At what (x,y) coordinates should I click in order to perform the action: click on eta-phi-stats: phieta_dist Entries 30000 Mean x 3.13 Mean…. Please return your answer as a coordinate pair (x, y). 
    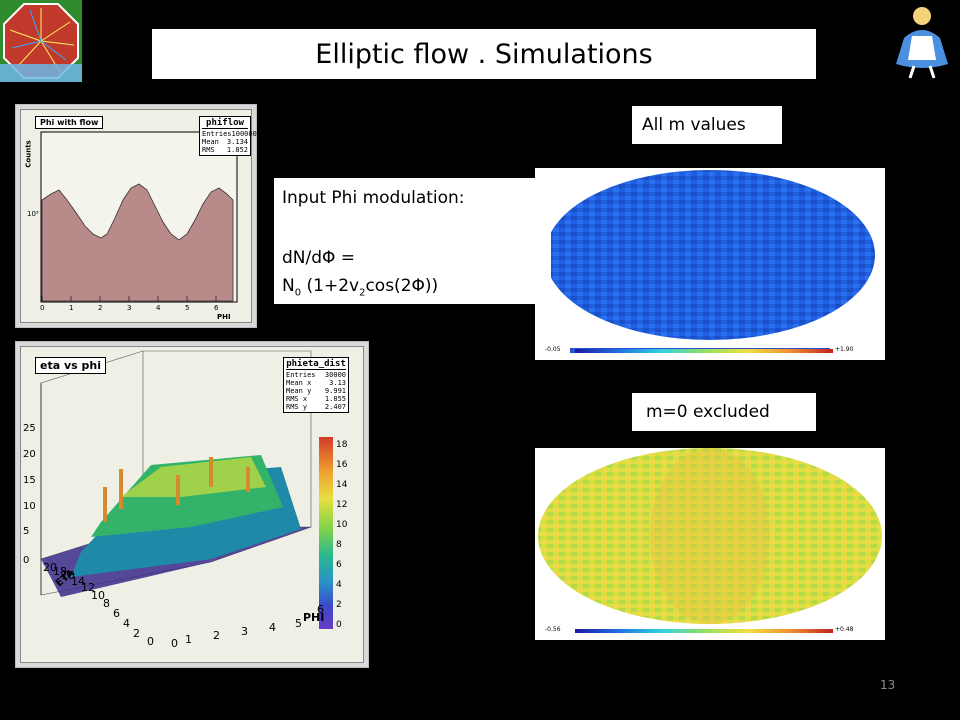
    Looking at the image, I should click on (316, 385).